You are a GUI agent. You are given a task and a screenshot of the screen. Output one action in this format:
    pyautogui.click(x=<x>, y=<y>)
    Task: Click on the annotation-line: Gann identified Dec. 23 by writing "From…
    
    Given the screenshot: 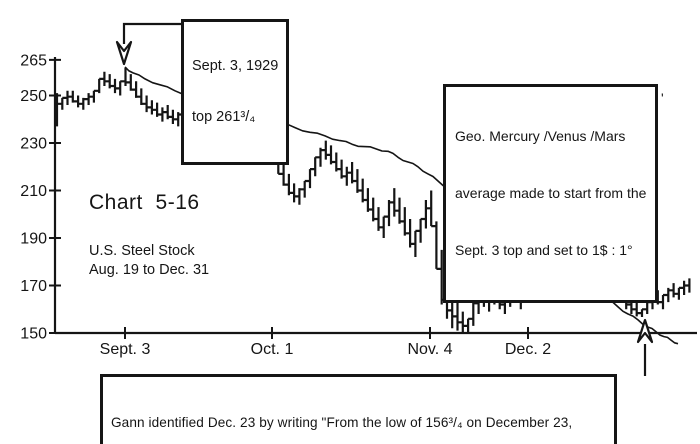 What is the action you would take?
    pyautogui.click(x=342, y=422)
    